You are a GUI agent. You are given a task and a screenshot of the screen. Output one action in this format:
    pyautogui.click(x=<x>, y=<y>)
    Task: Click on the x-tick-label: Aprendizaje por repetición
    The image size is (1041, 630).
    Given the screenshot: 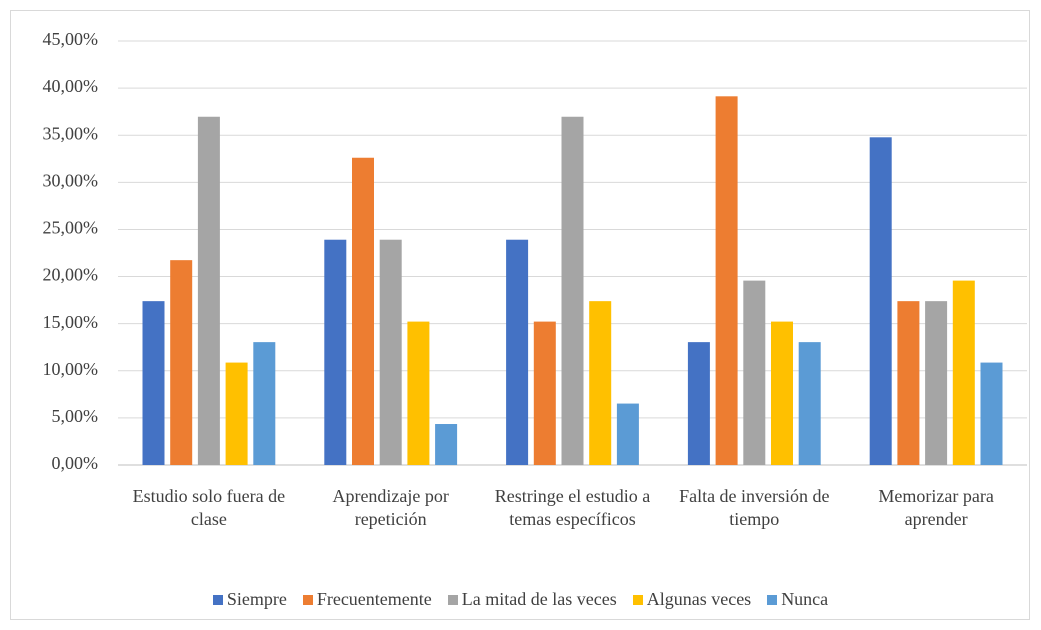 What is the action you would take?
    pyautogui.click(x=390, y=507)
    